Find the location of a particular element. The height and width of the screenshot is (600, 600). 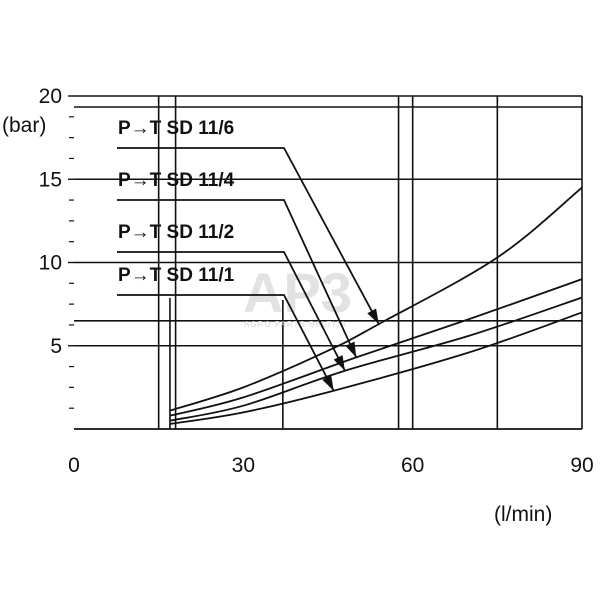

y-tick-label-3: 20 is located at coordinates (50, 96).